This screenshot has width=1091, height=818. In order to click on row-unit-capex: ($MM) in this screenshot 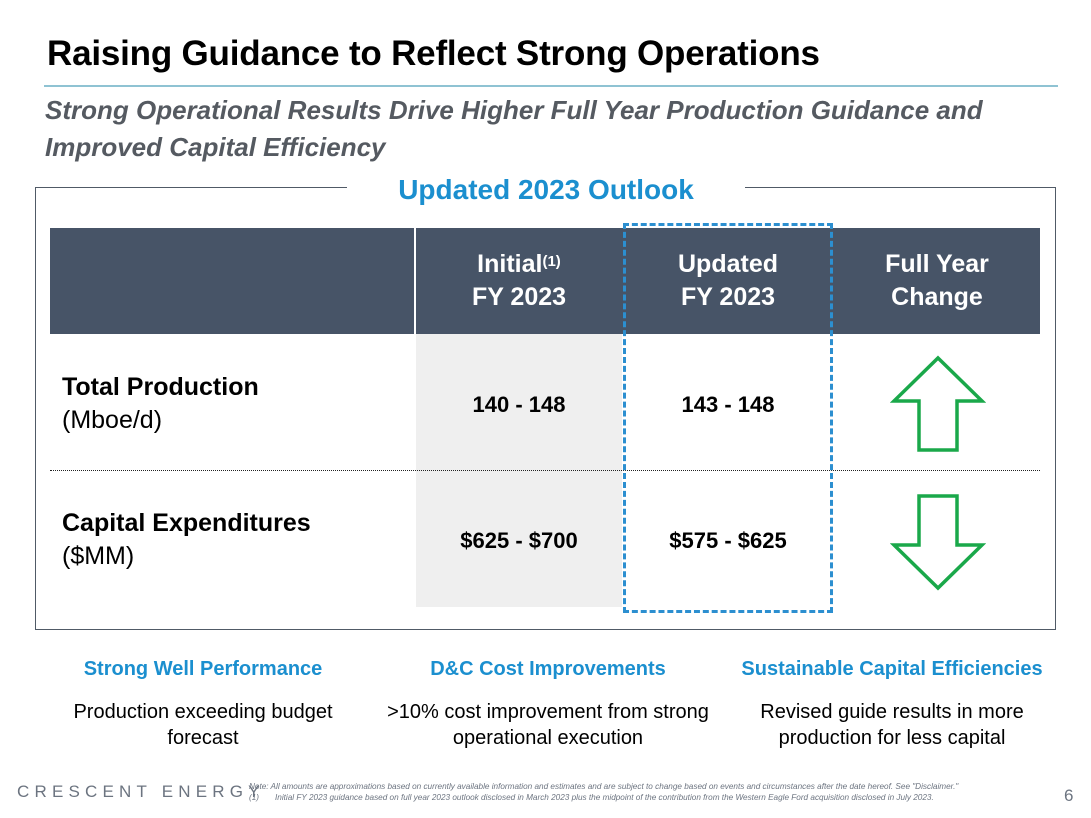, I will do `click(98, 556)`.